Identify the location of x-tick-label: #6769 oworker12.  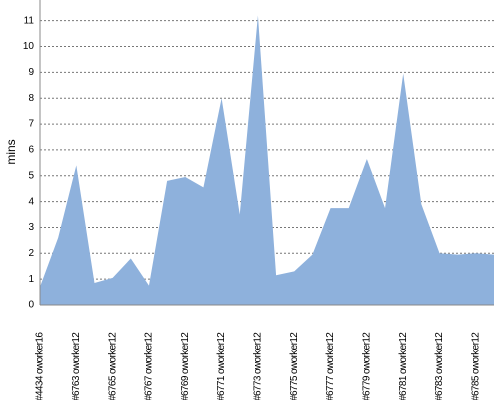
(185, 366).